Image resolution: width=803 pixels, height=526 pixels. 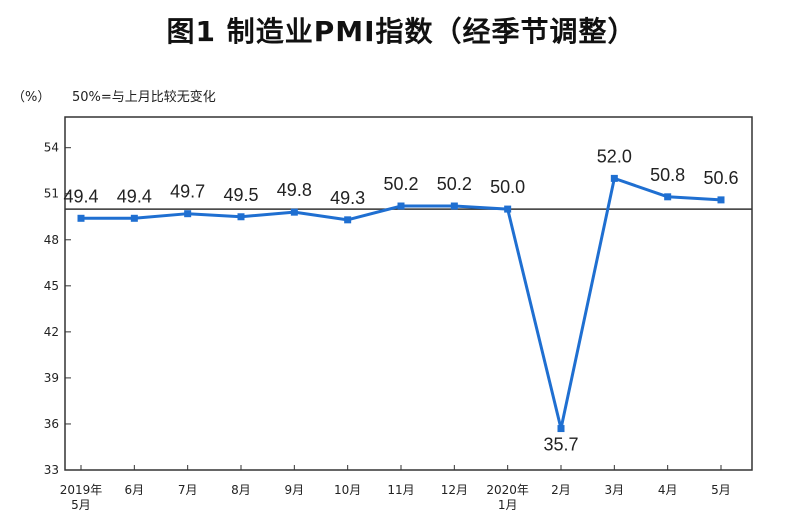 I want to click on y-tick-label: 45, so click(x=51, y=286).